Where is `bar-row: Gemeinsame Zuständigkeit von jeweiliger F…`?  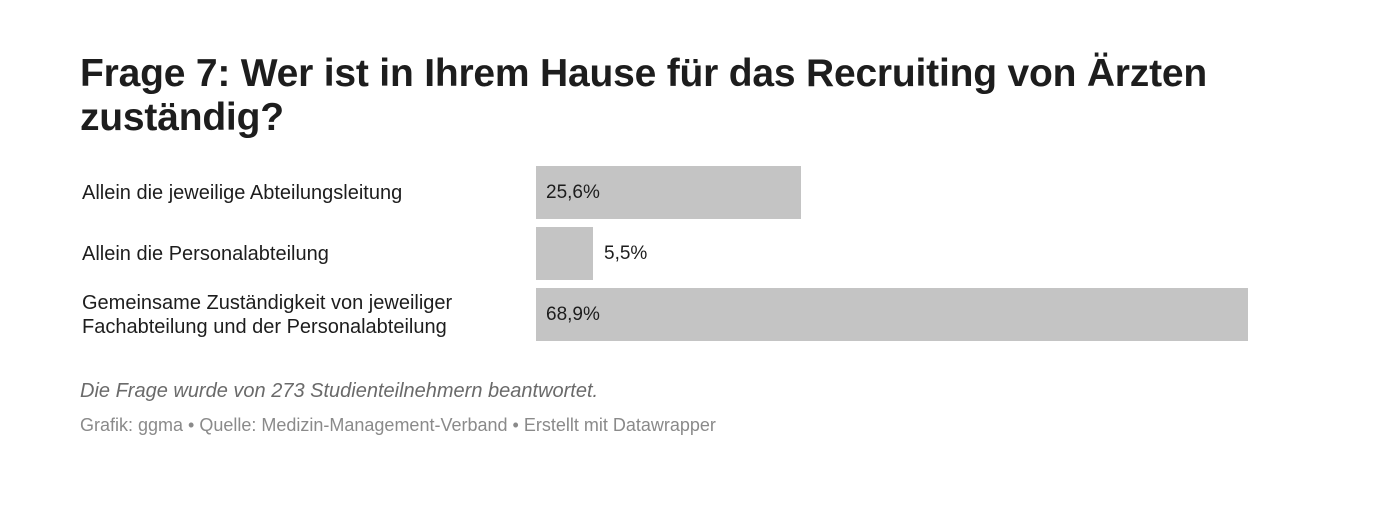 bar-row: Gemeinsame Zuständigkeit von jeweiliger F… is located at coordinates (680, 314).